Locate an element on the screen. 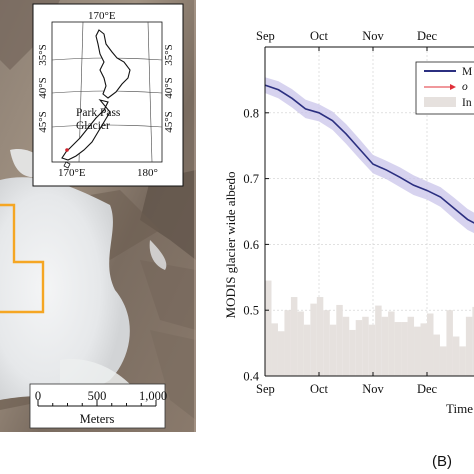  legend-entry-m: M is located at coordinates (467, 72).